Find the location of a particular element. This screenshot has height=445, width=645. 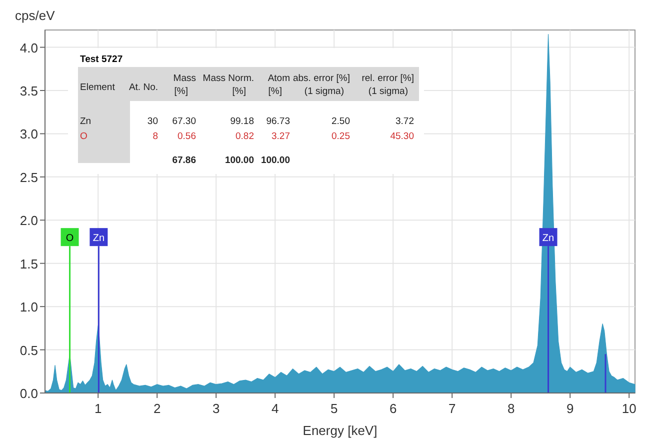

annotation: 0.82 is located at coordinates (245, 136).